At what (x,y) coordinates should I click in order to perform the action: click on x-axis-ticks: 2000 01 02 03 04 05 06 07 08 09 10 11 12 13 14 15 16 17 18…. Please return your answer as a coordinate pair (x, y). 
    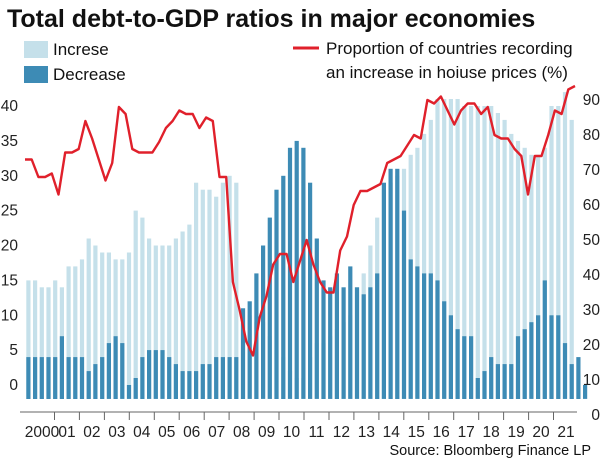
    Looking at the image, I should click on (300, 426).